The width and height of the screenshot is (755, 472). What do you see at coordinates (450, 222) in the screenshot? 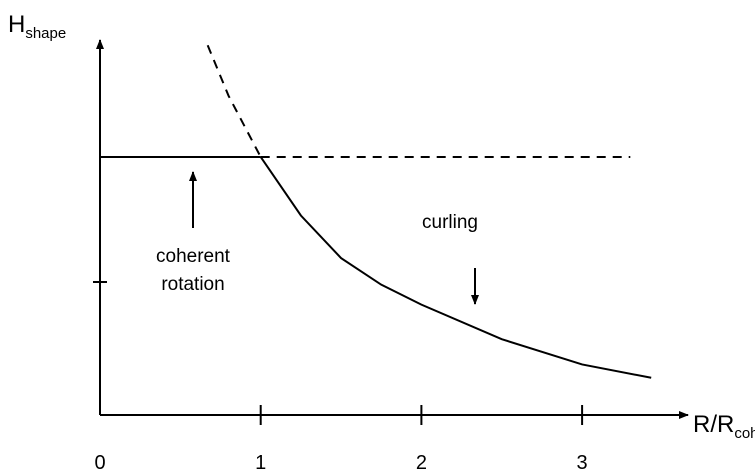
I see `annotation: curling` at bounding box center [450, 222].